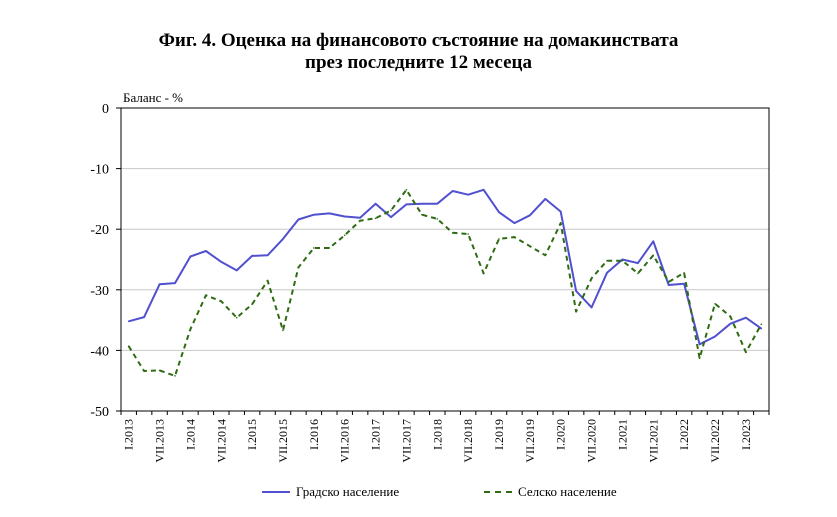 The image size is (837, 517). Describe the element at coordinates (160, 441) in the screenshot. I see `x-tick-label: VII.2013` at that location.